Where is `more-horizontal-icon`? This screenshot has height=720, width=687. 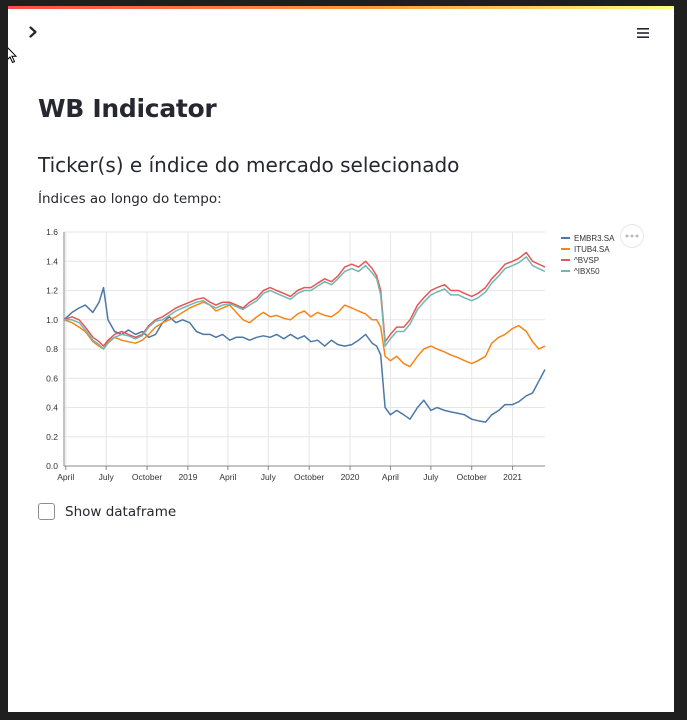
more-horizontal-icon is located at coordinates (632, 236).